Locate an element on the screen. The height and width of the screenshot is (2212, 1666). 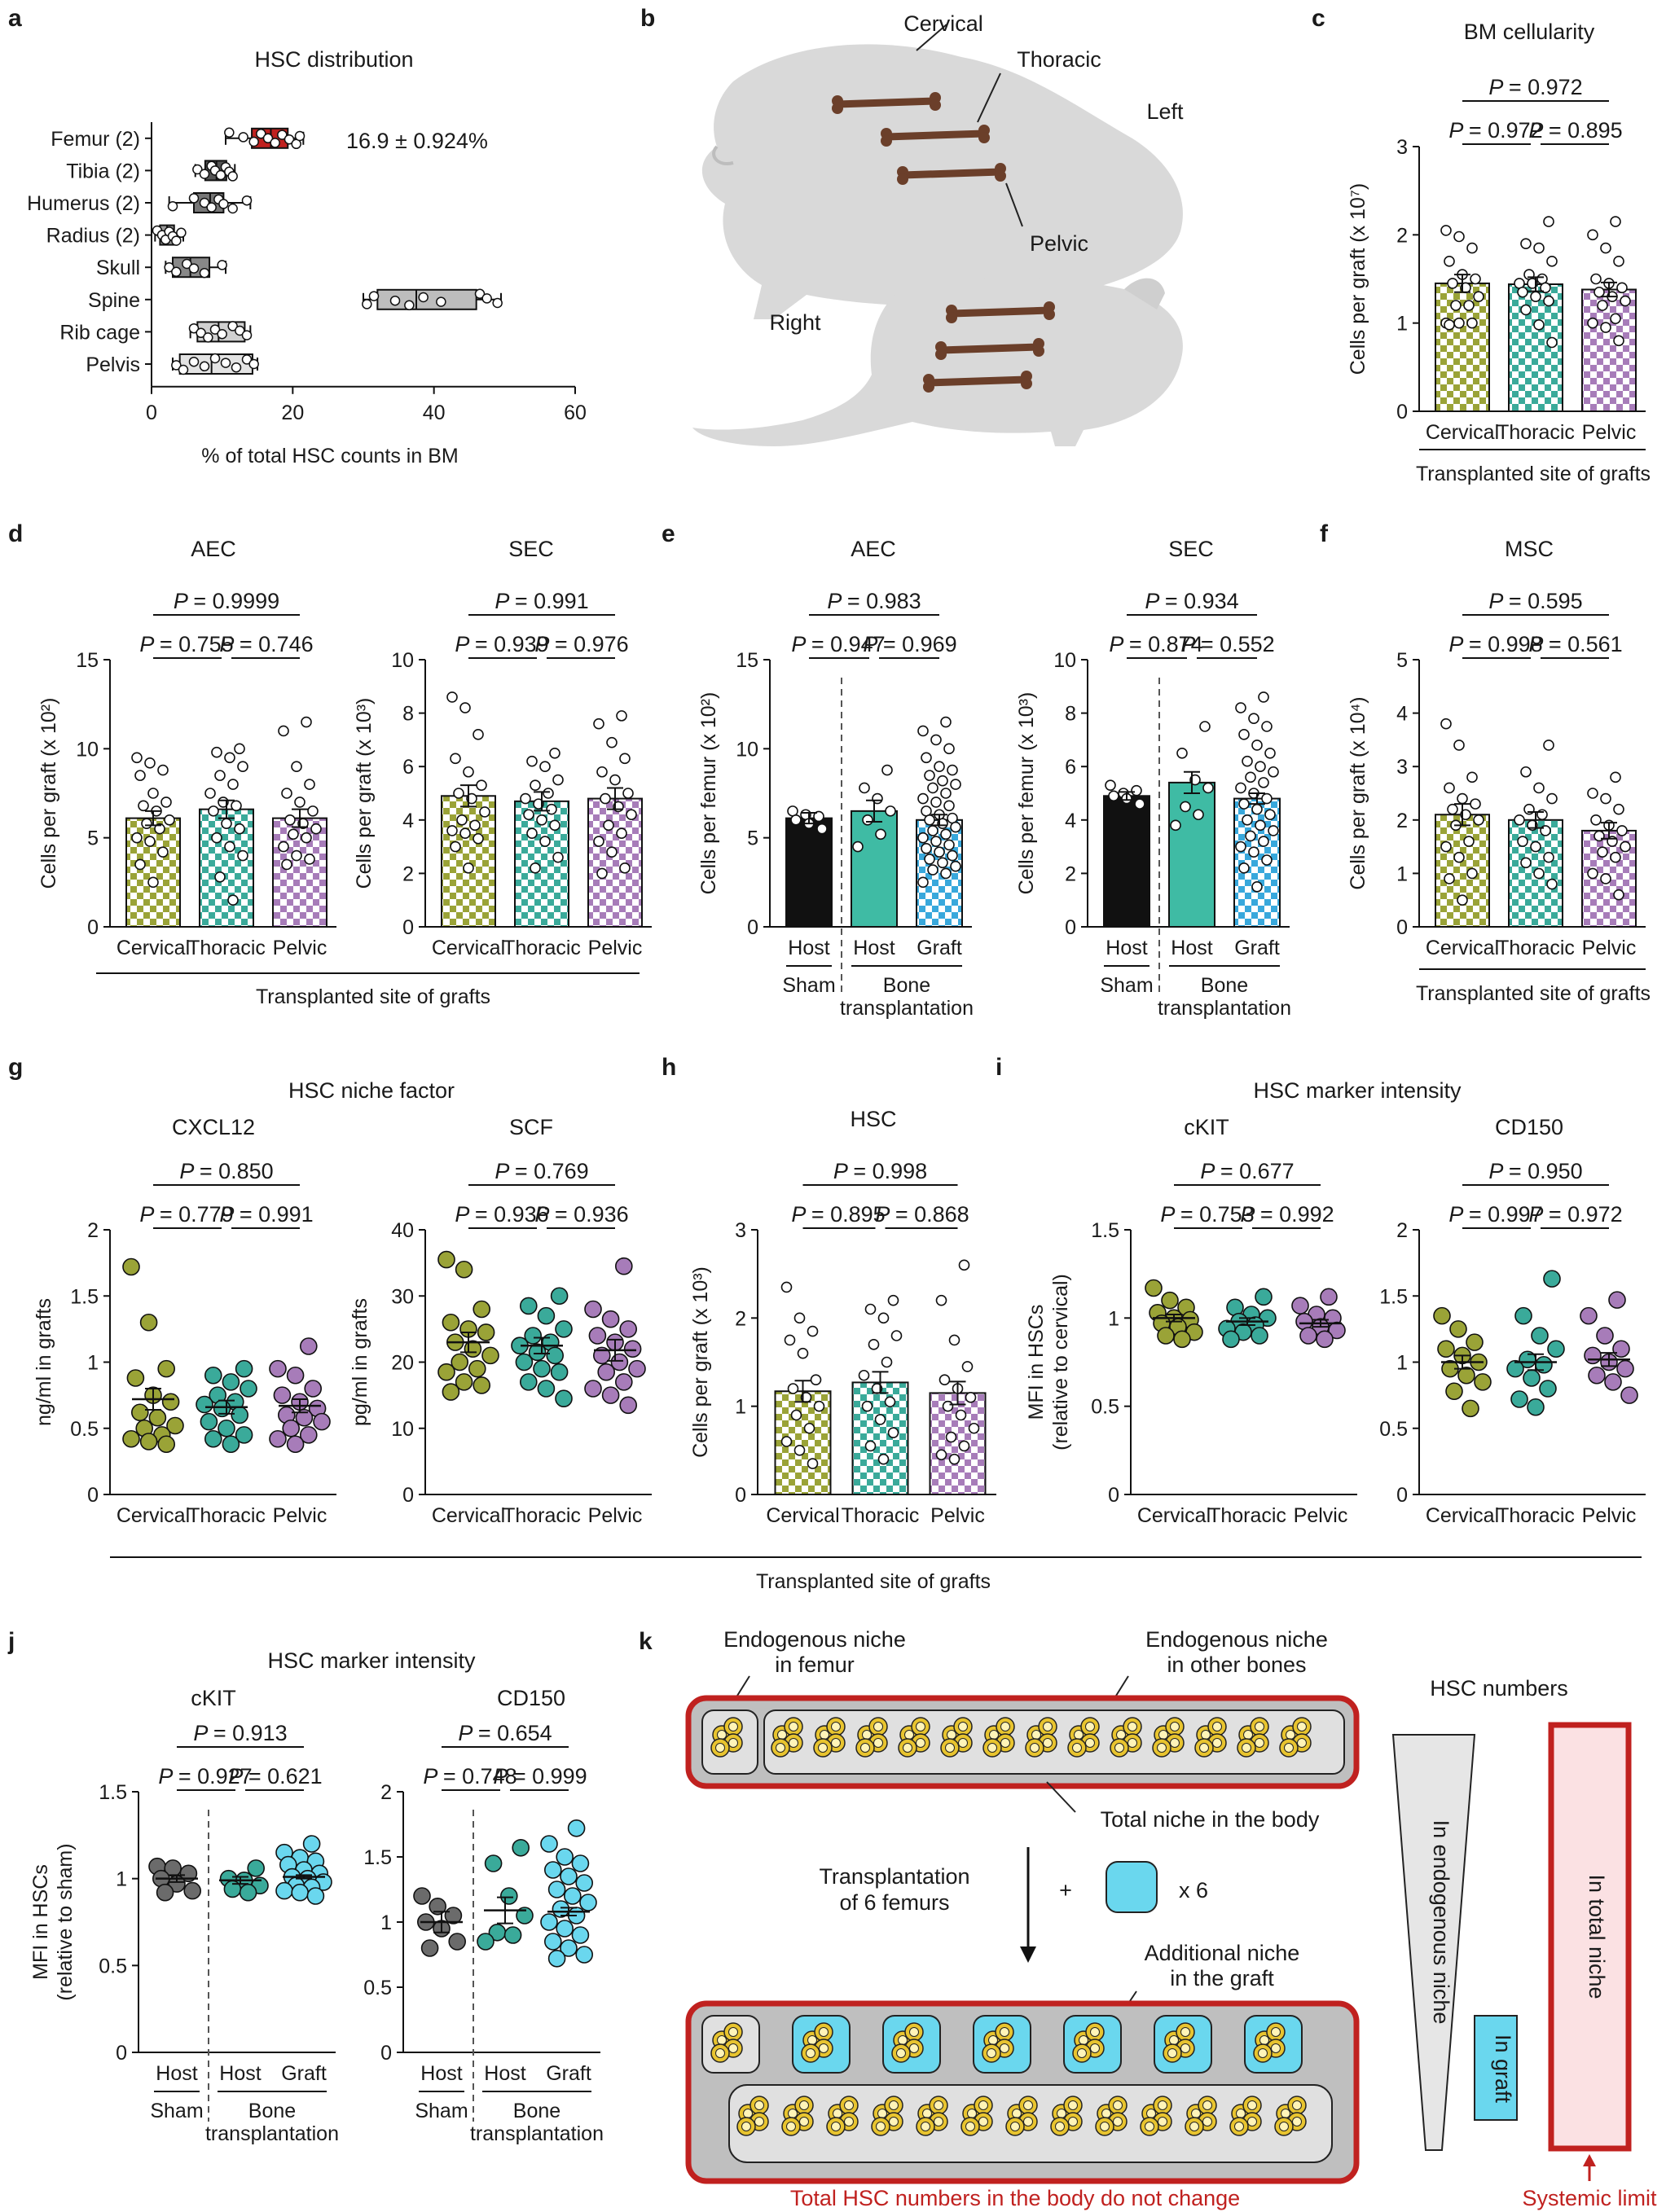
mouse-right-illustration is located at coordinates (937, 361).